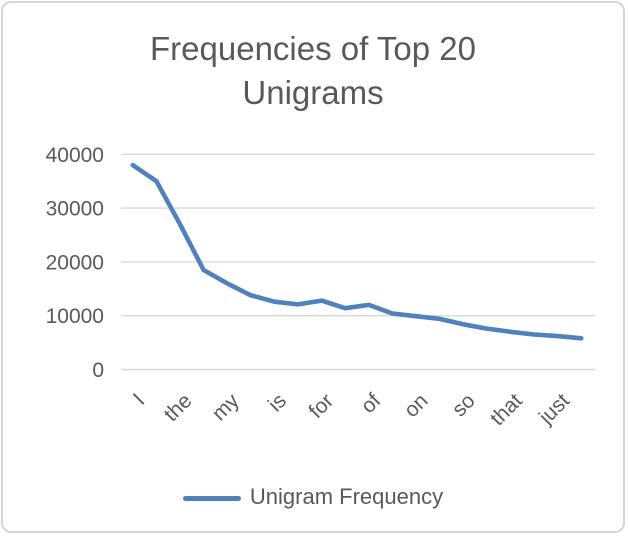 The width and height of the screenshot is (628, 537). I want to click on x-tick-label: I, so click(139, 399).